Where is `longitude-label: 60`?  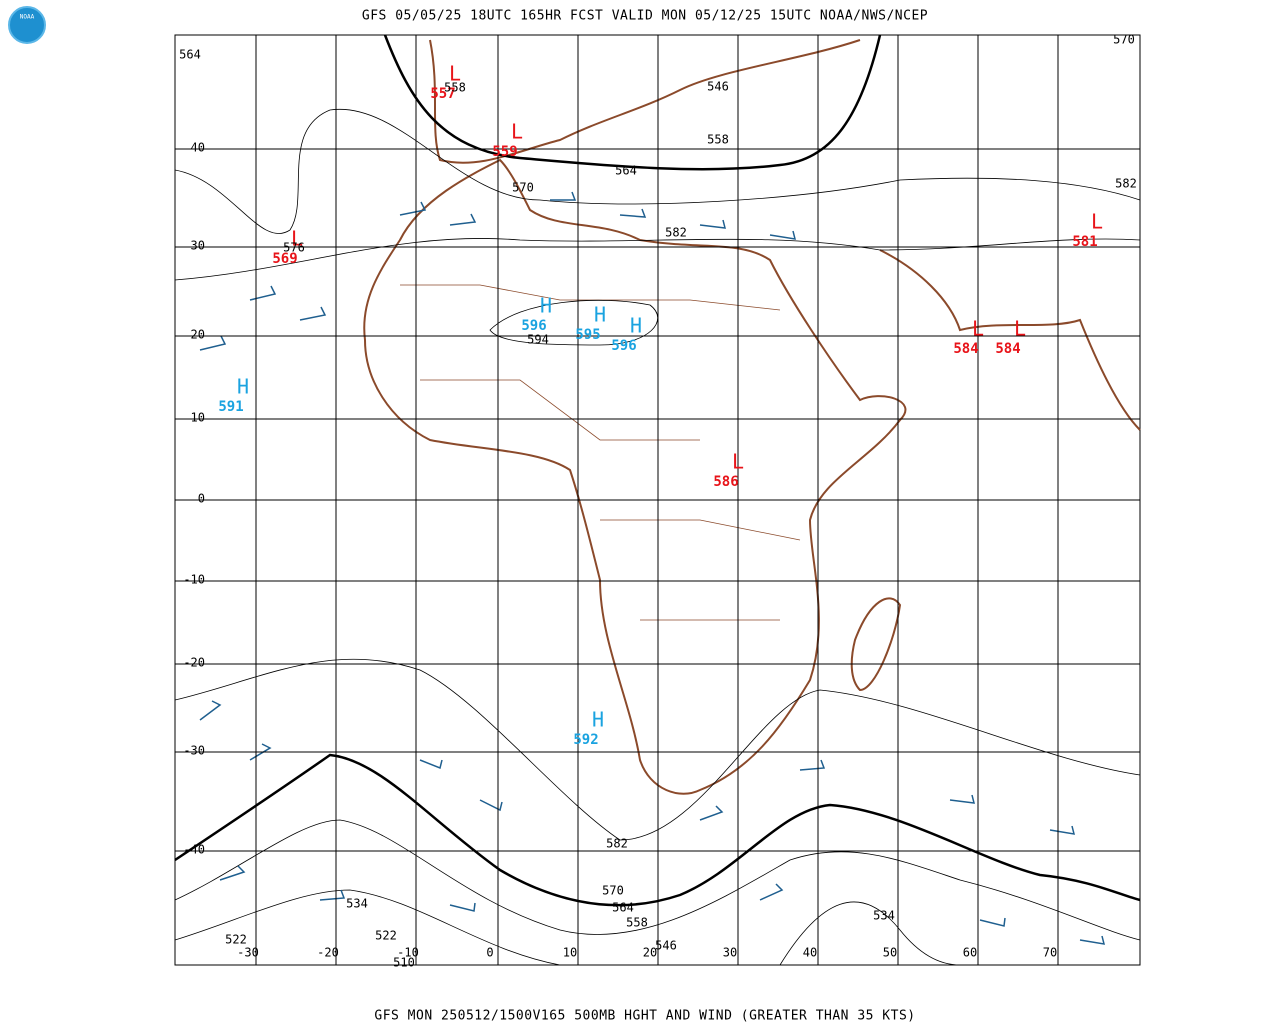 longitude-label: 60 is located at coordinates (970, 953).